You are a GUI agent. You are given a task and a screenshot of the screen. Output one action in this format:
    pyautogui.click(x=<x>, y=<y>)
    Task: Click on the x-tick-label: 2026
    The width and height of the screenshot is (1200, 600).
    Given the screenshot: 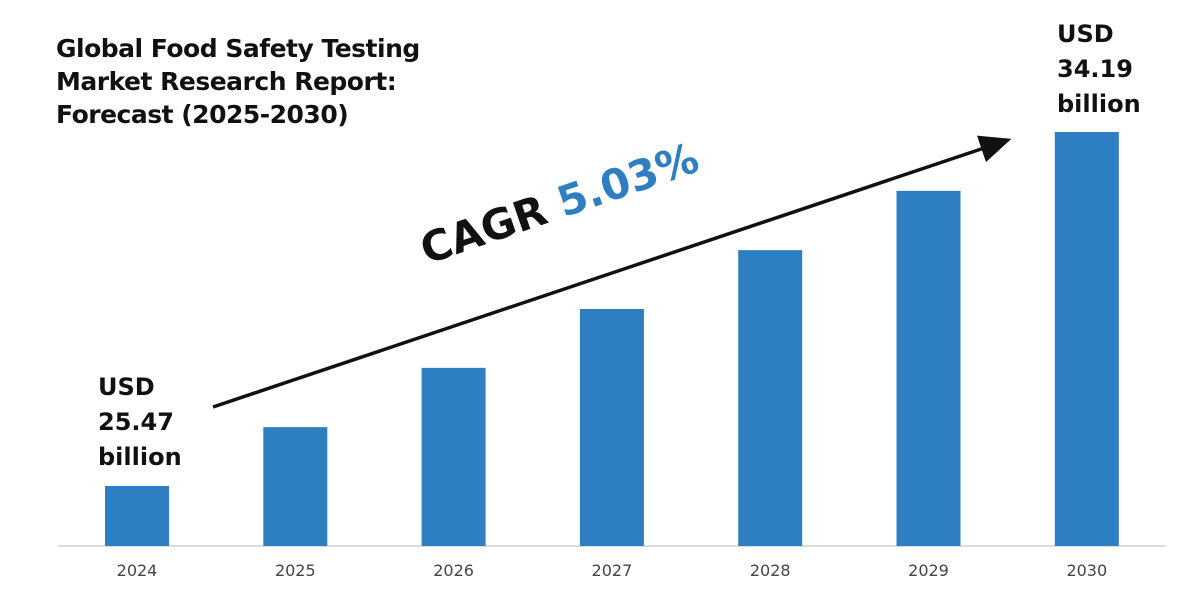 What is the action you would take?
    pyautogui.click(x=453, y=570)
    